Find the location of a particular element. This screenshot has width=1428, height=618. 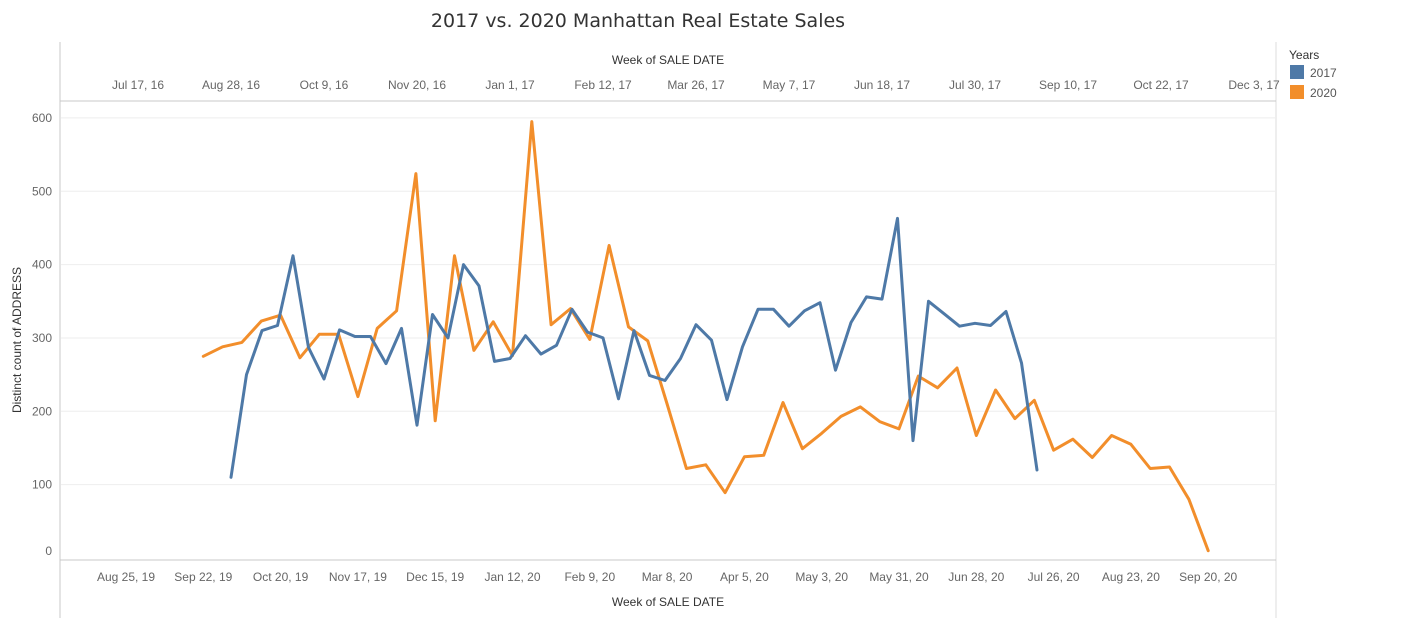

bottom-x-tick-label: Sep 20, 20 is located at coordinates (1208, 577).